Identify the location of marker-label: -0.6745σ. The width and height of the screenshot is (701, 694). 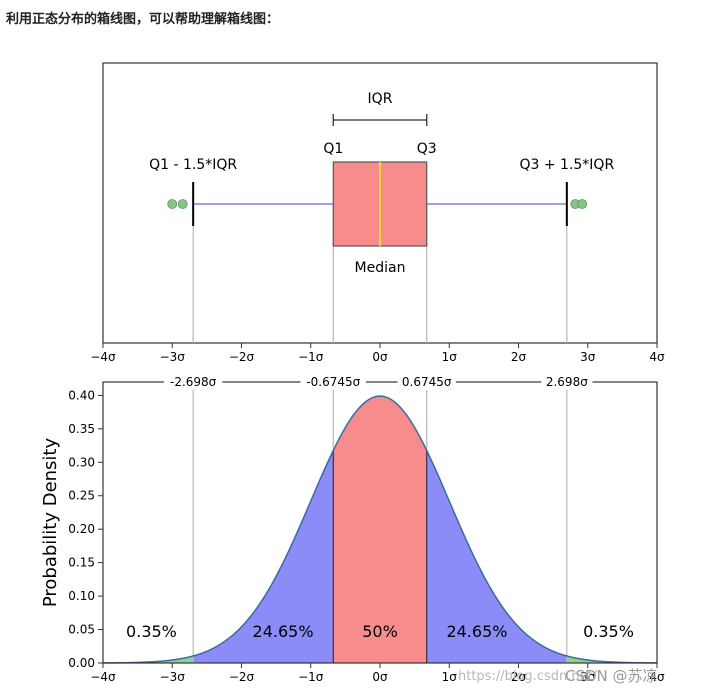
(333, 382).